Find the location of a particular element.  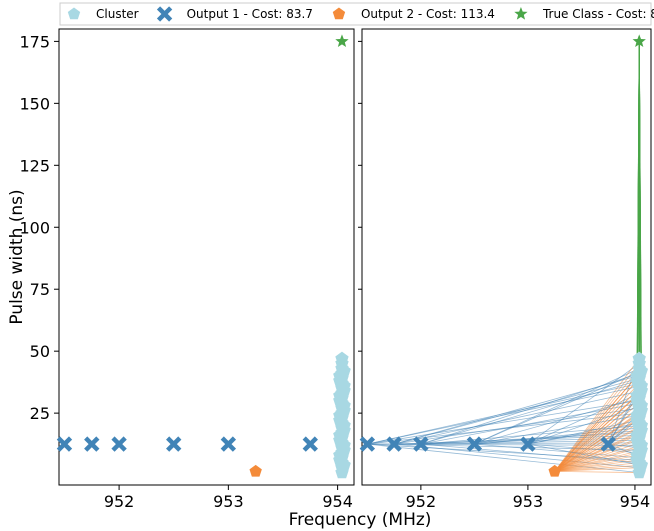

y-tick-label: 125 is located at coordinates (34, 165).